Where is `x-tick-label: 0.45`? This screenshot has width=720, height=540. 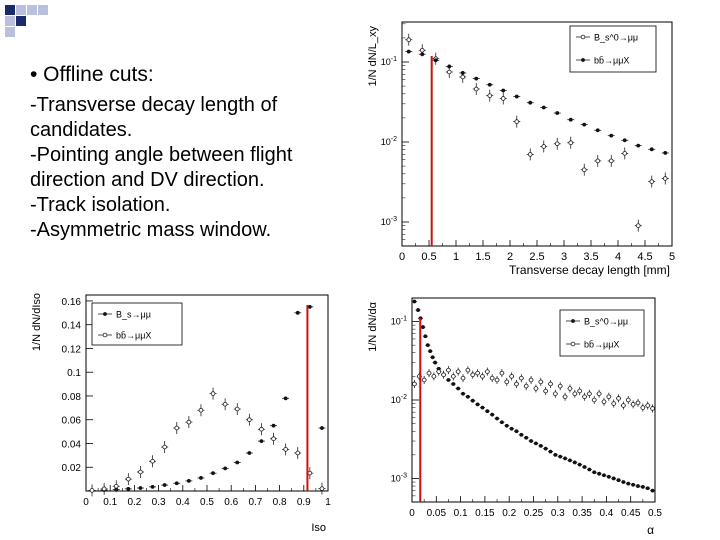 x-tick-label: 0.45 is located at coordinates (631, 513).